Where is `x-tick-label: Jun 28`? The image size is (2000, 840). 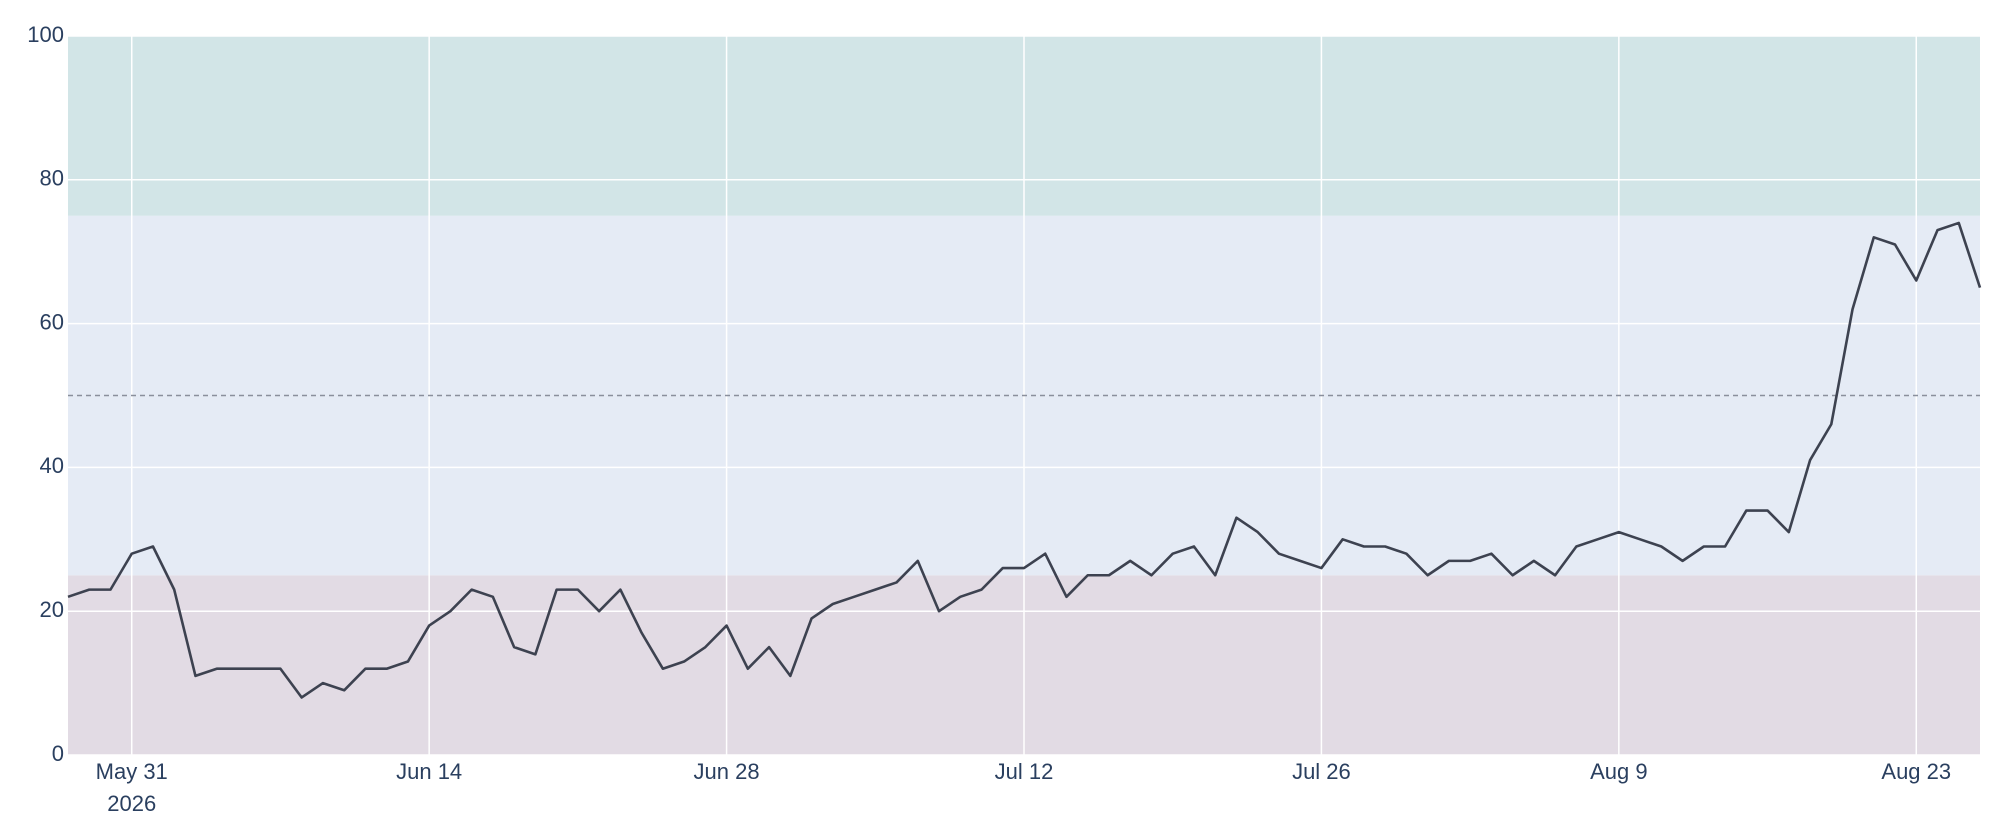 x-tick-label: Jun 28 is located at coordinates (727, 771).